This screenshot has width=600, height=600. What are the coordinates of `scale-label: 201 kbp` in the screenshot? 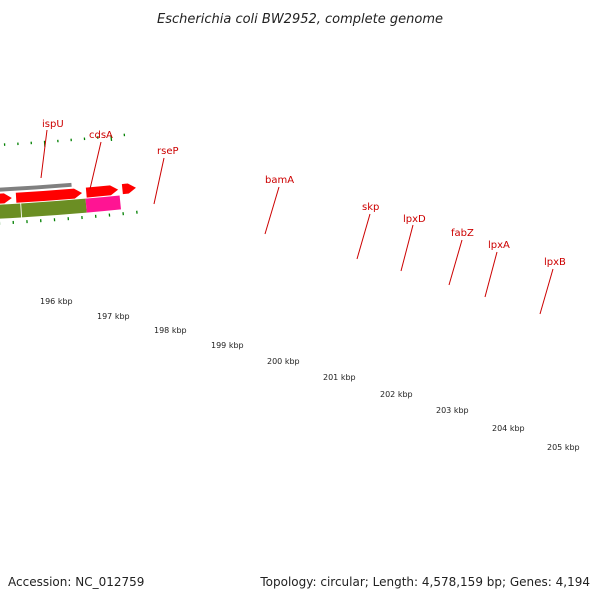 It's located at (339, 377).